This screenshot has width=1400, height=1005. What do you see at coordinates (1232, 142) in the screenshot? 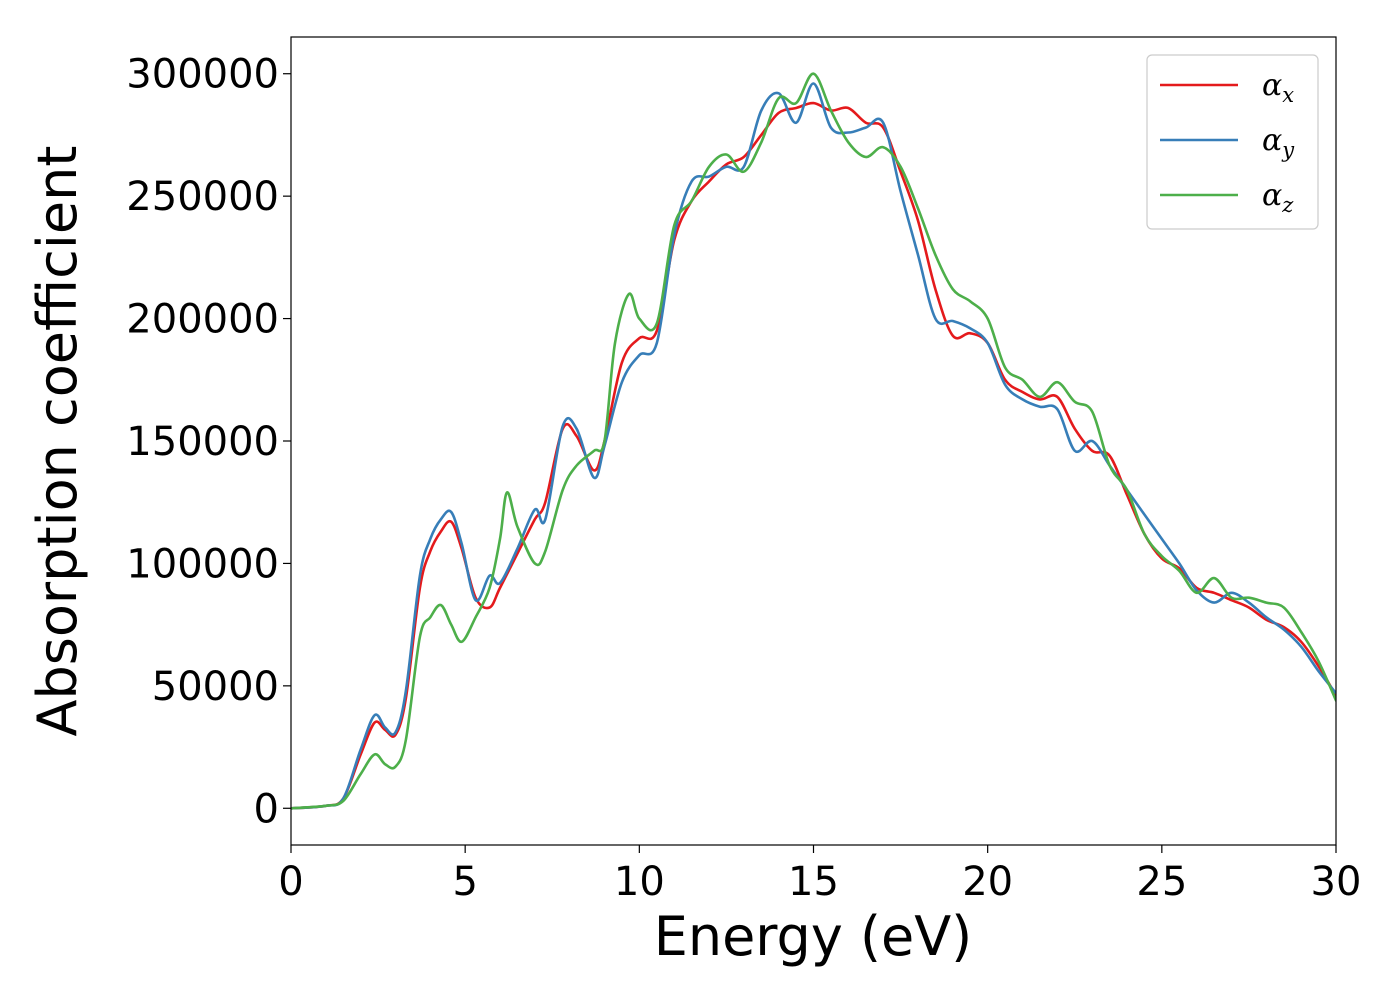
I see `legend-box` at bounding box center [1232, 142].